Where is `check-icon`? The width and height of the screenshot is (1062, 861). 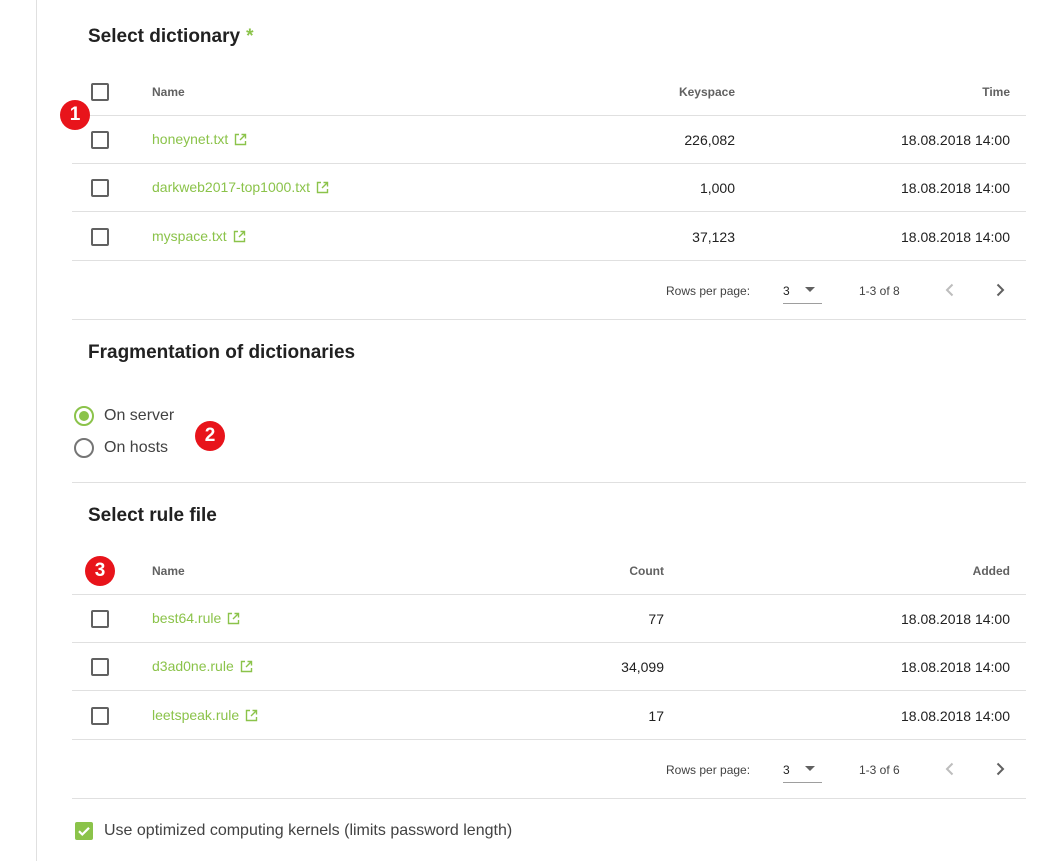
check-icon is located at coordinates (84, 832).